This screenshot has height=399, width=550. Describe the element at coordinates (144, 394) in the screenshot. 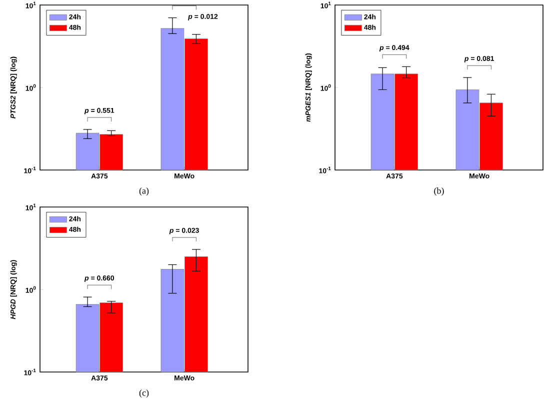

I see `text: (c)` at that location.